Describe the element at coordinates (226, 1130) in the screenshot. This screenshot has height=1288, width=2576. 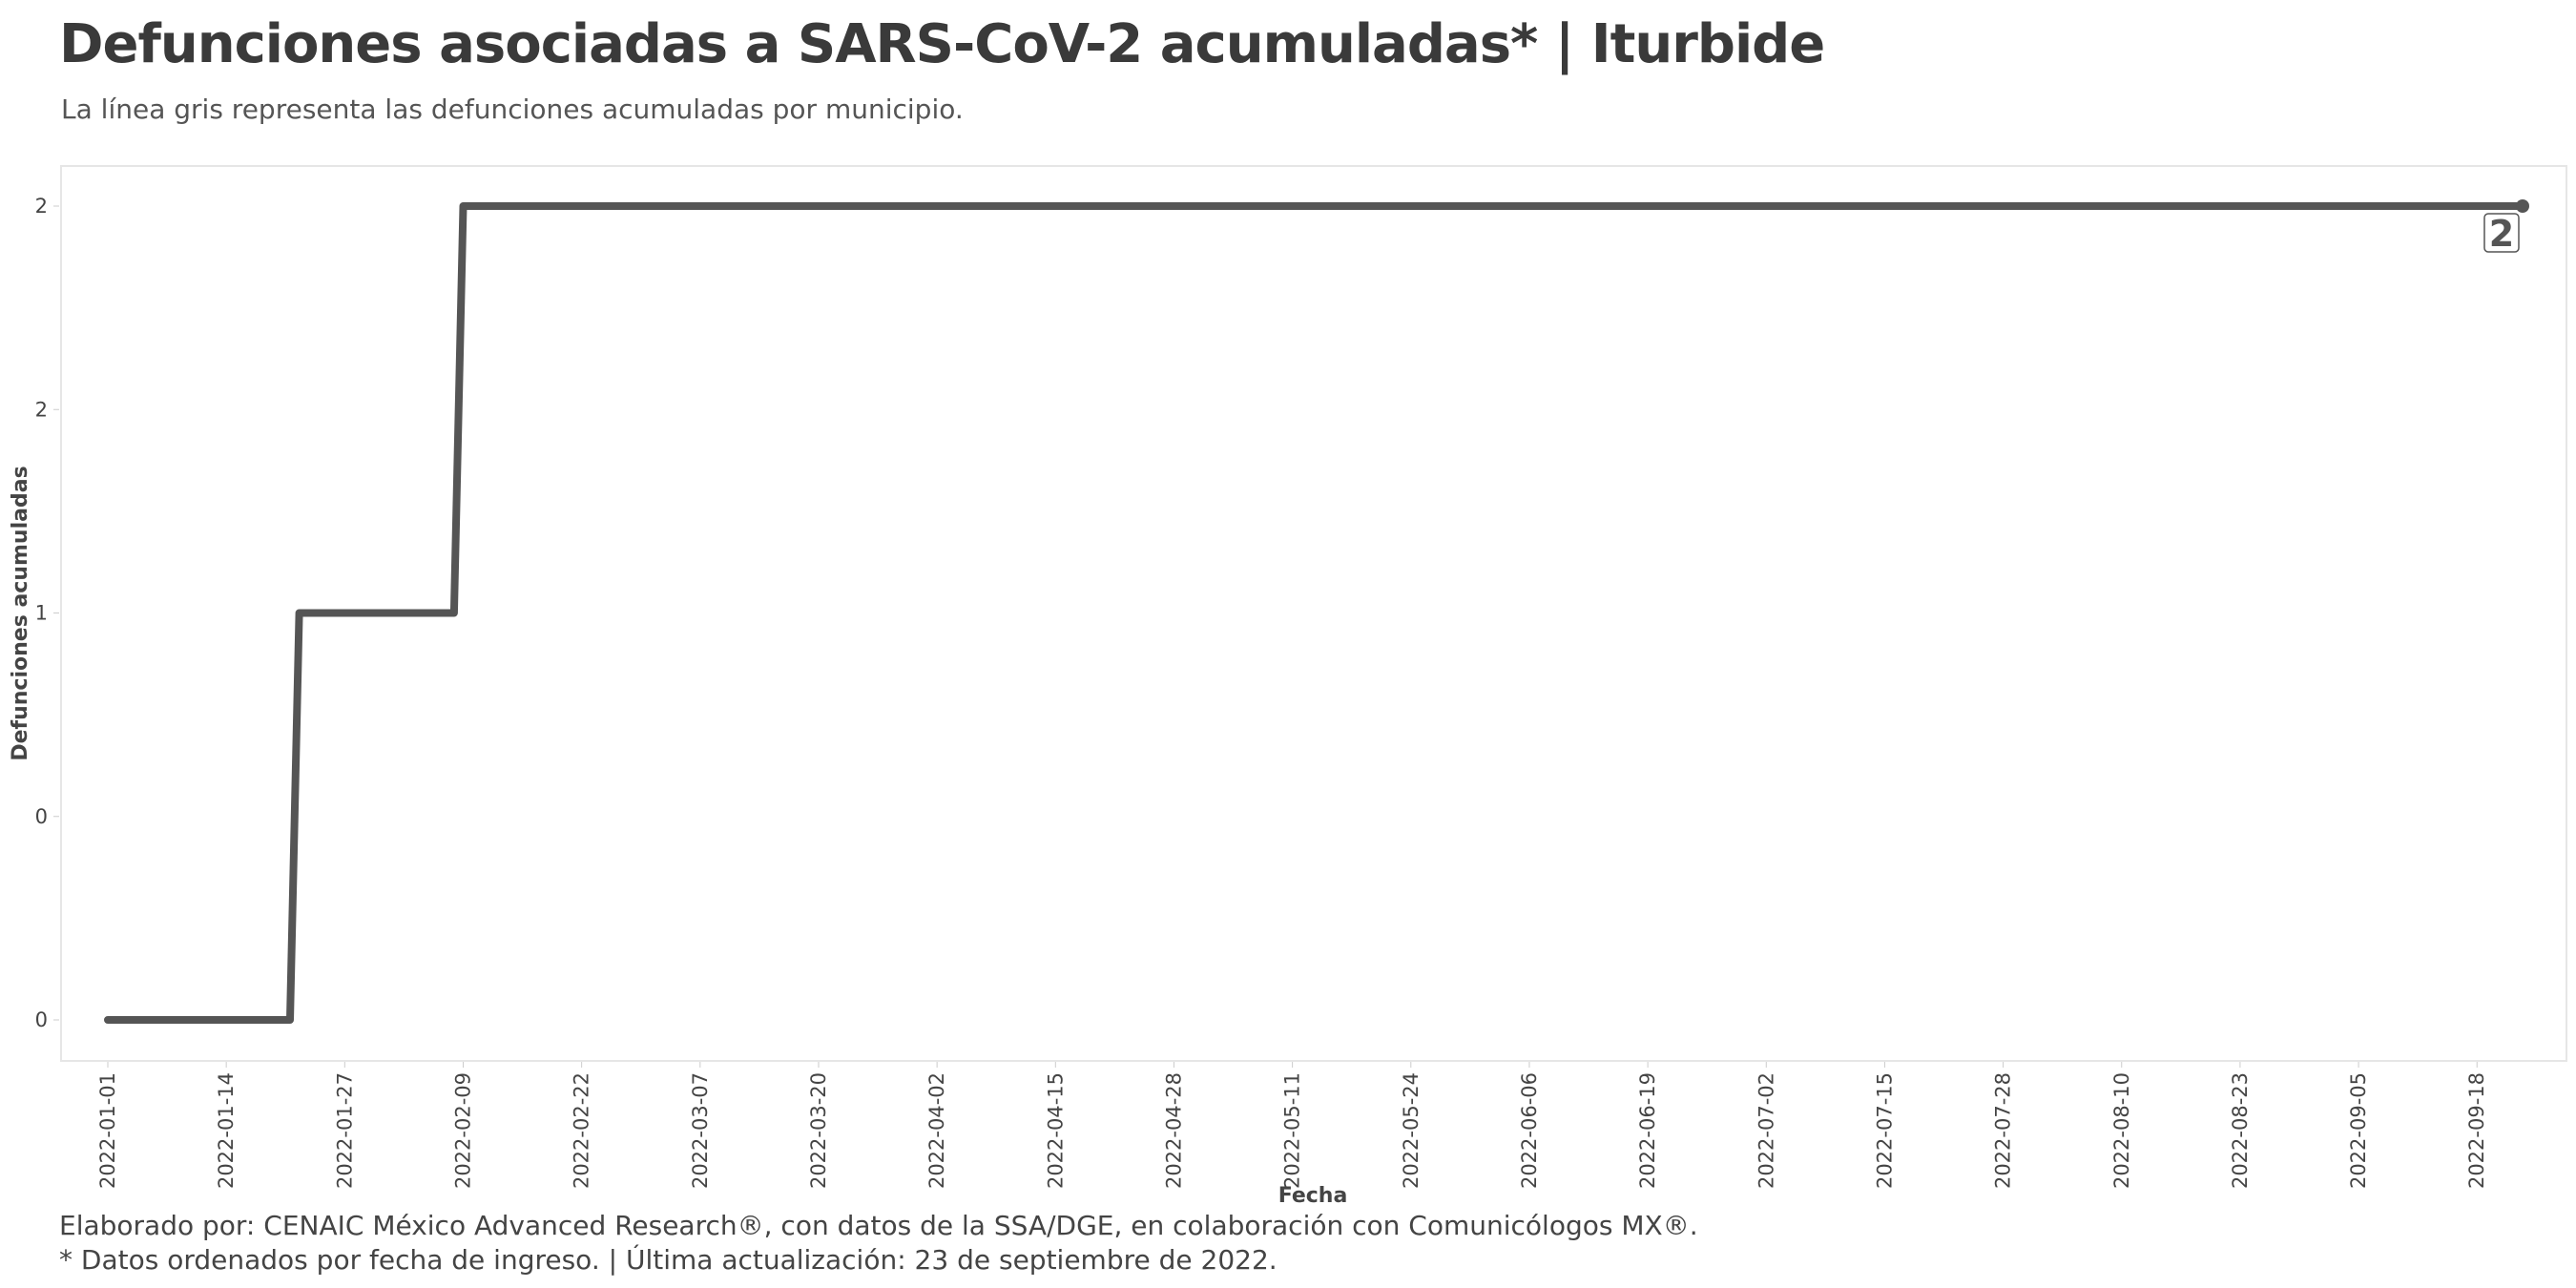
I see `x-tick-label: 2022-01-14` at that location.